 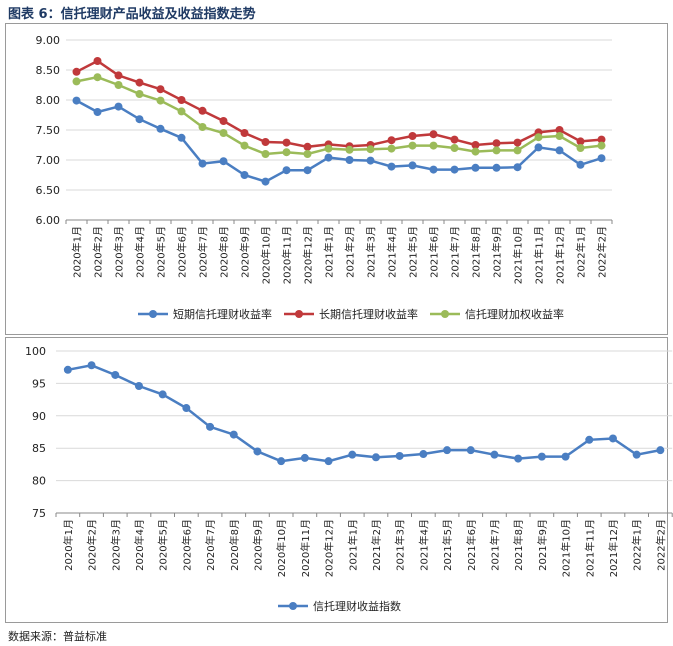 I want to click on legend-label: 信托理财收益指数, so click(x=357, y=606).